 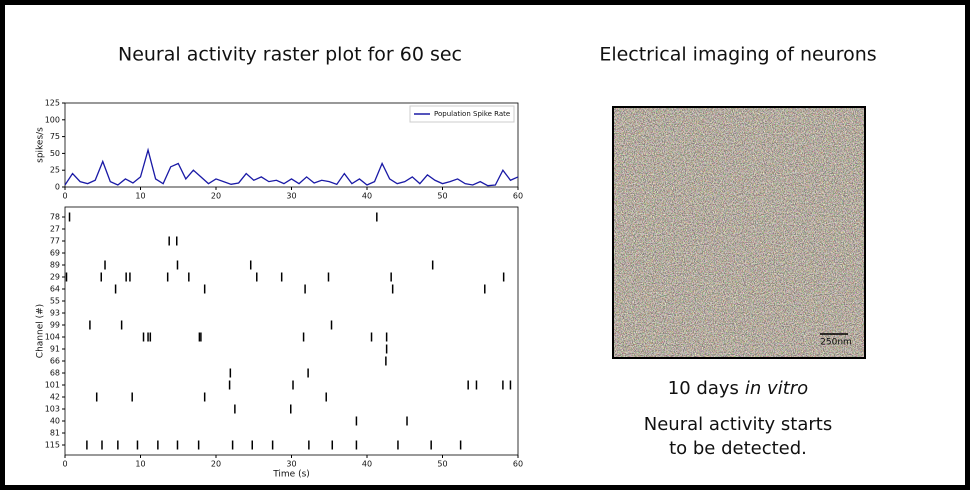 What do you see at coordinates (55, 253) in the screenshot?
I see `y-tick-label: 69` at bounding box center [55, 253].